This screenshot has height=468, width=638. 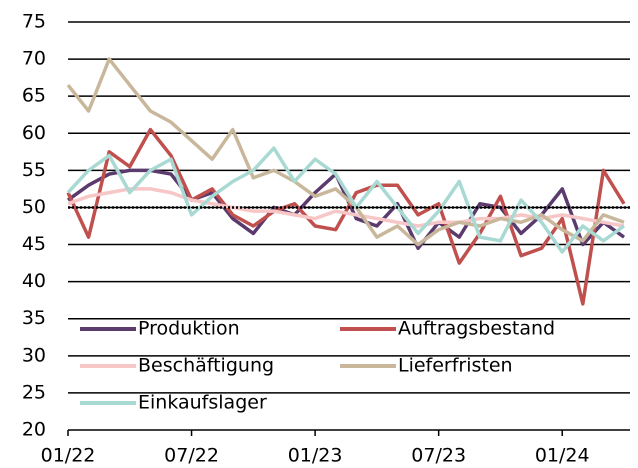 I want to click on y-tick-label: 25, so click(x=34, y=392).